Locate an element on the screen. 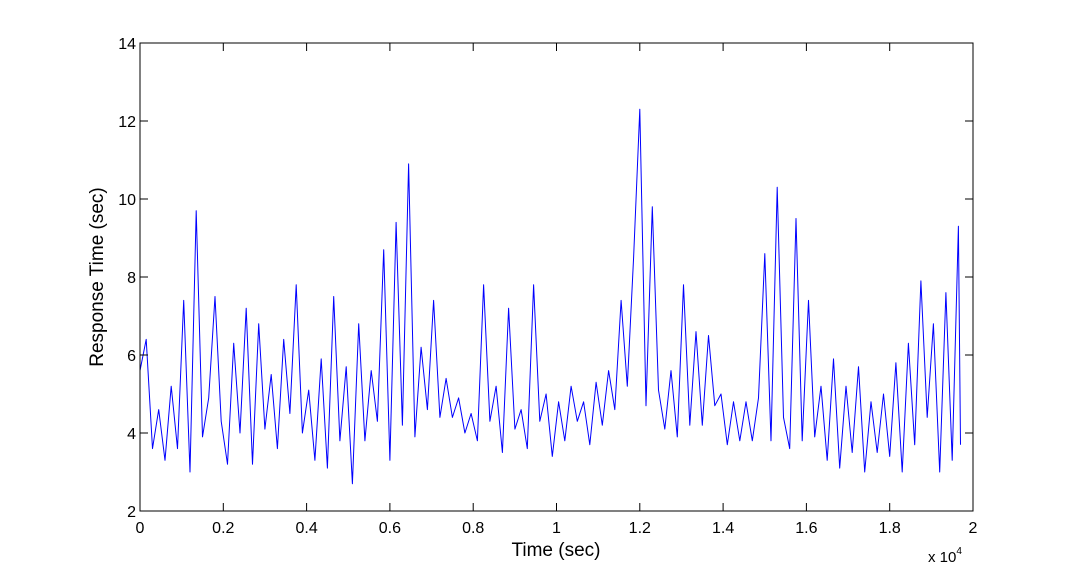 Image resolution: width=1074 pixels, height=574 pixels. y-tick-label: 14 is located at coordinates (127, 44).